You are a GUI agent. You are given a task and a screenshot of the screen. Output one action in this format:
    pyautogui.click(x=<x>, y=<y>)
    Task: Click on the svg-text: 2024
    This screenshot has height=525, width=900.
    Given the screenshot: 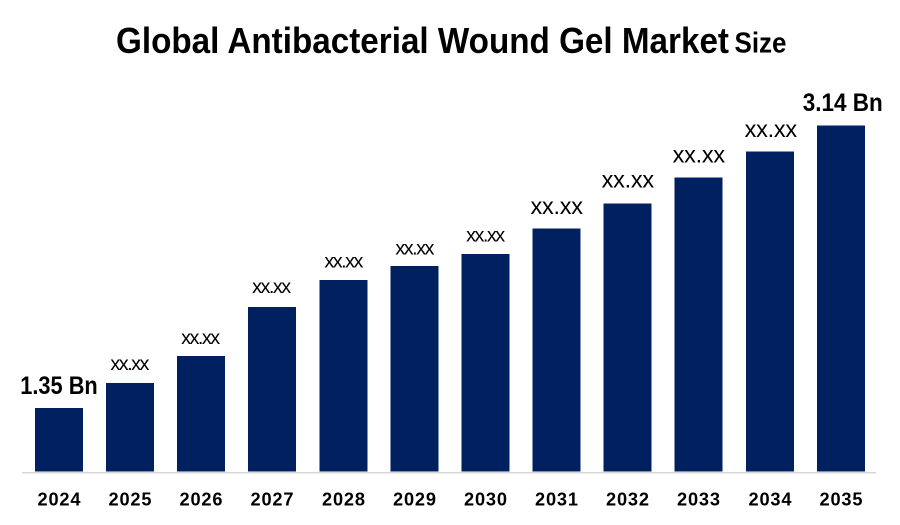 What is the action you would take?
    pyautogui.click(x=60, y=500)
    